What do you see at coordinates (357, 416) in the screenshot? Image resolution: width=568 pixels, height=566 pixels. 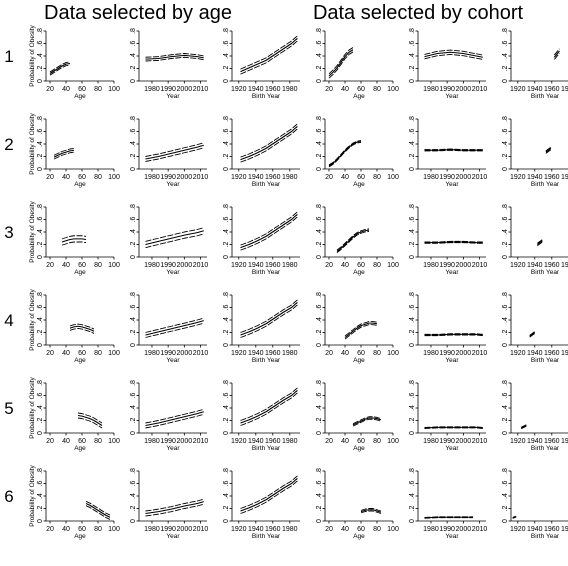 I see `panel-r5-c4: 0 .2 .4 .6 .8 20 40 60 80 100 Age` at bounding box center [357, 416].